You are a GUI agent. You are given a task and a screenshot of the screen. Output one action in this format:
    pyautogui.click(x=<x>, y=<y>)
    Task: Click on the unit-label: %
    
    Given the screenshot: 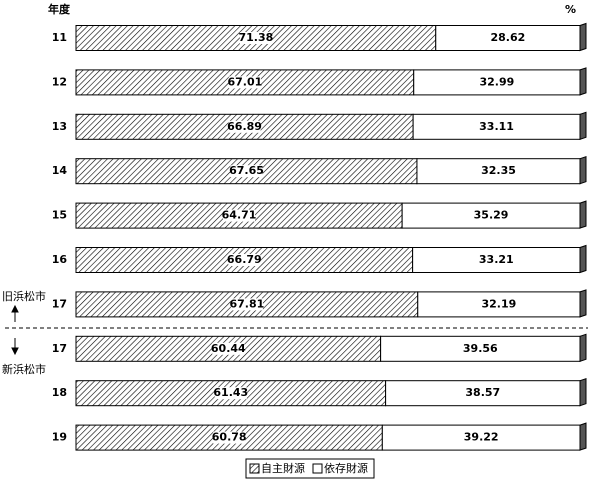 What is the action you would take?
    pyautogui.click(x=570, y=9)
    